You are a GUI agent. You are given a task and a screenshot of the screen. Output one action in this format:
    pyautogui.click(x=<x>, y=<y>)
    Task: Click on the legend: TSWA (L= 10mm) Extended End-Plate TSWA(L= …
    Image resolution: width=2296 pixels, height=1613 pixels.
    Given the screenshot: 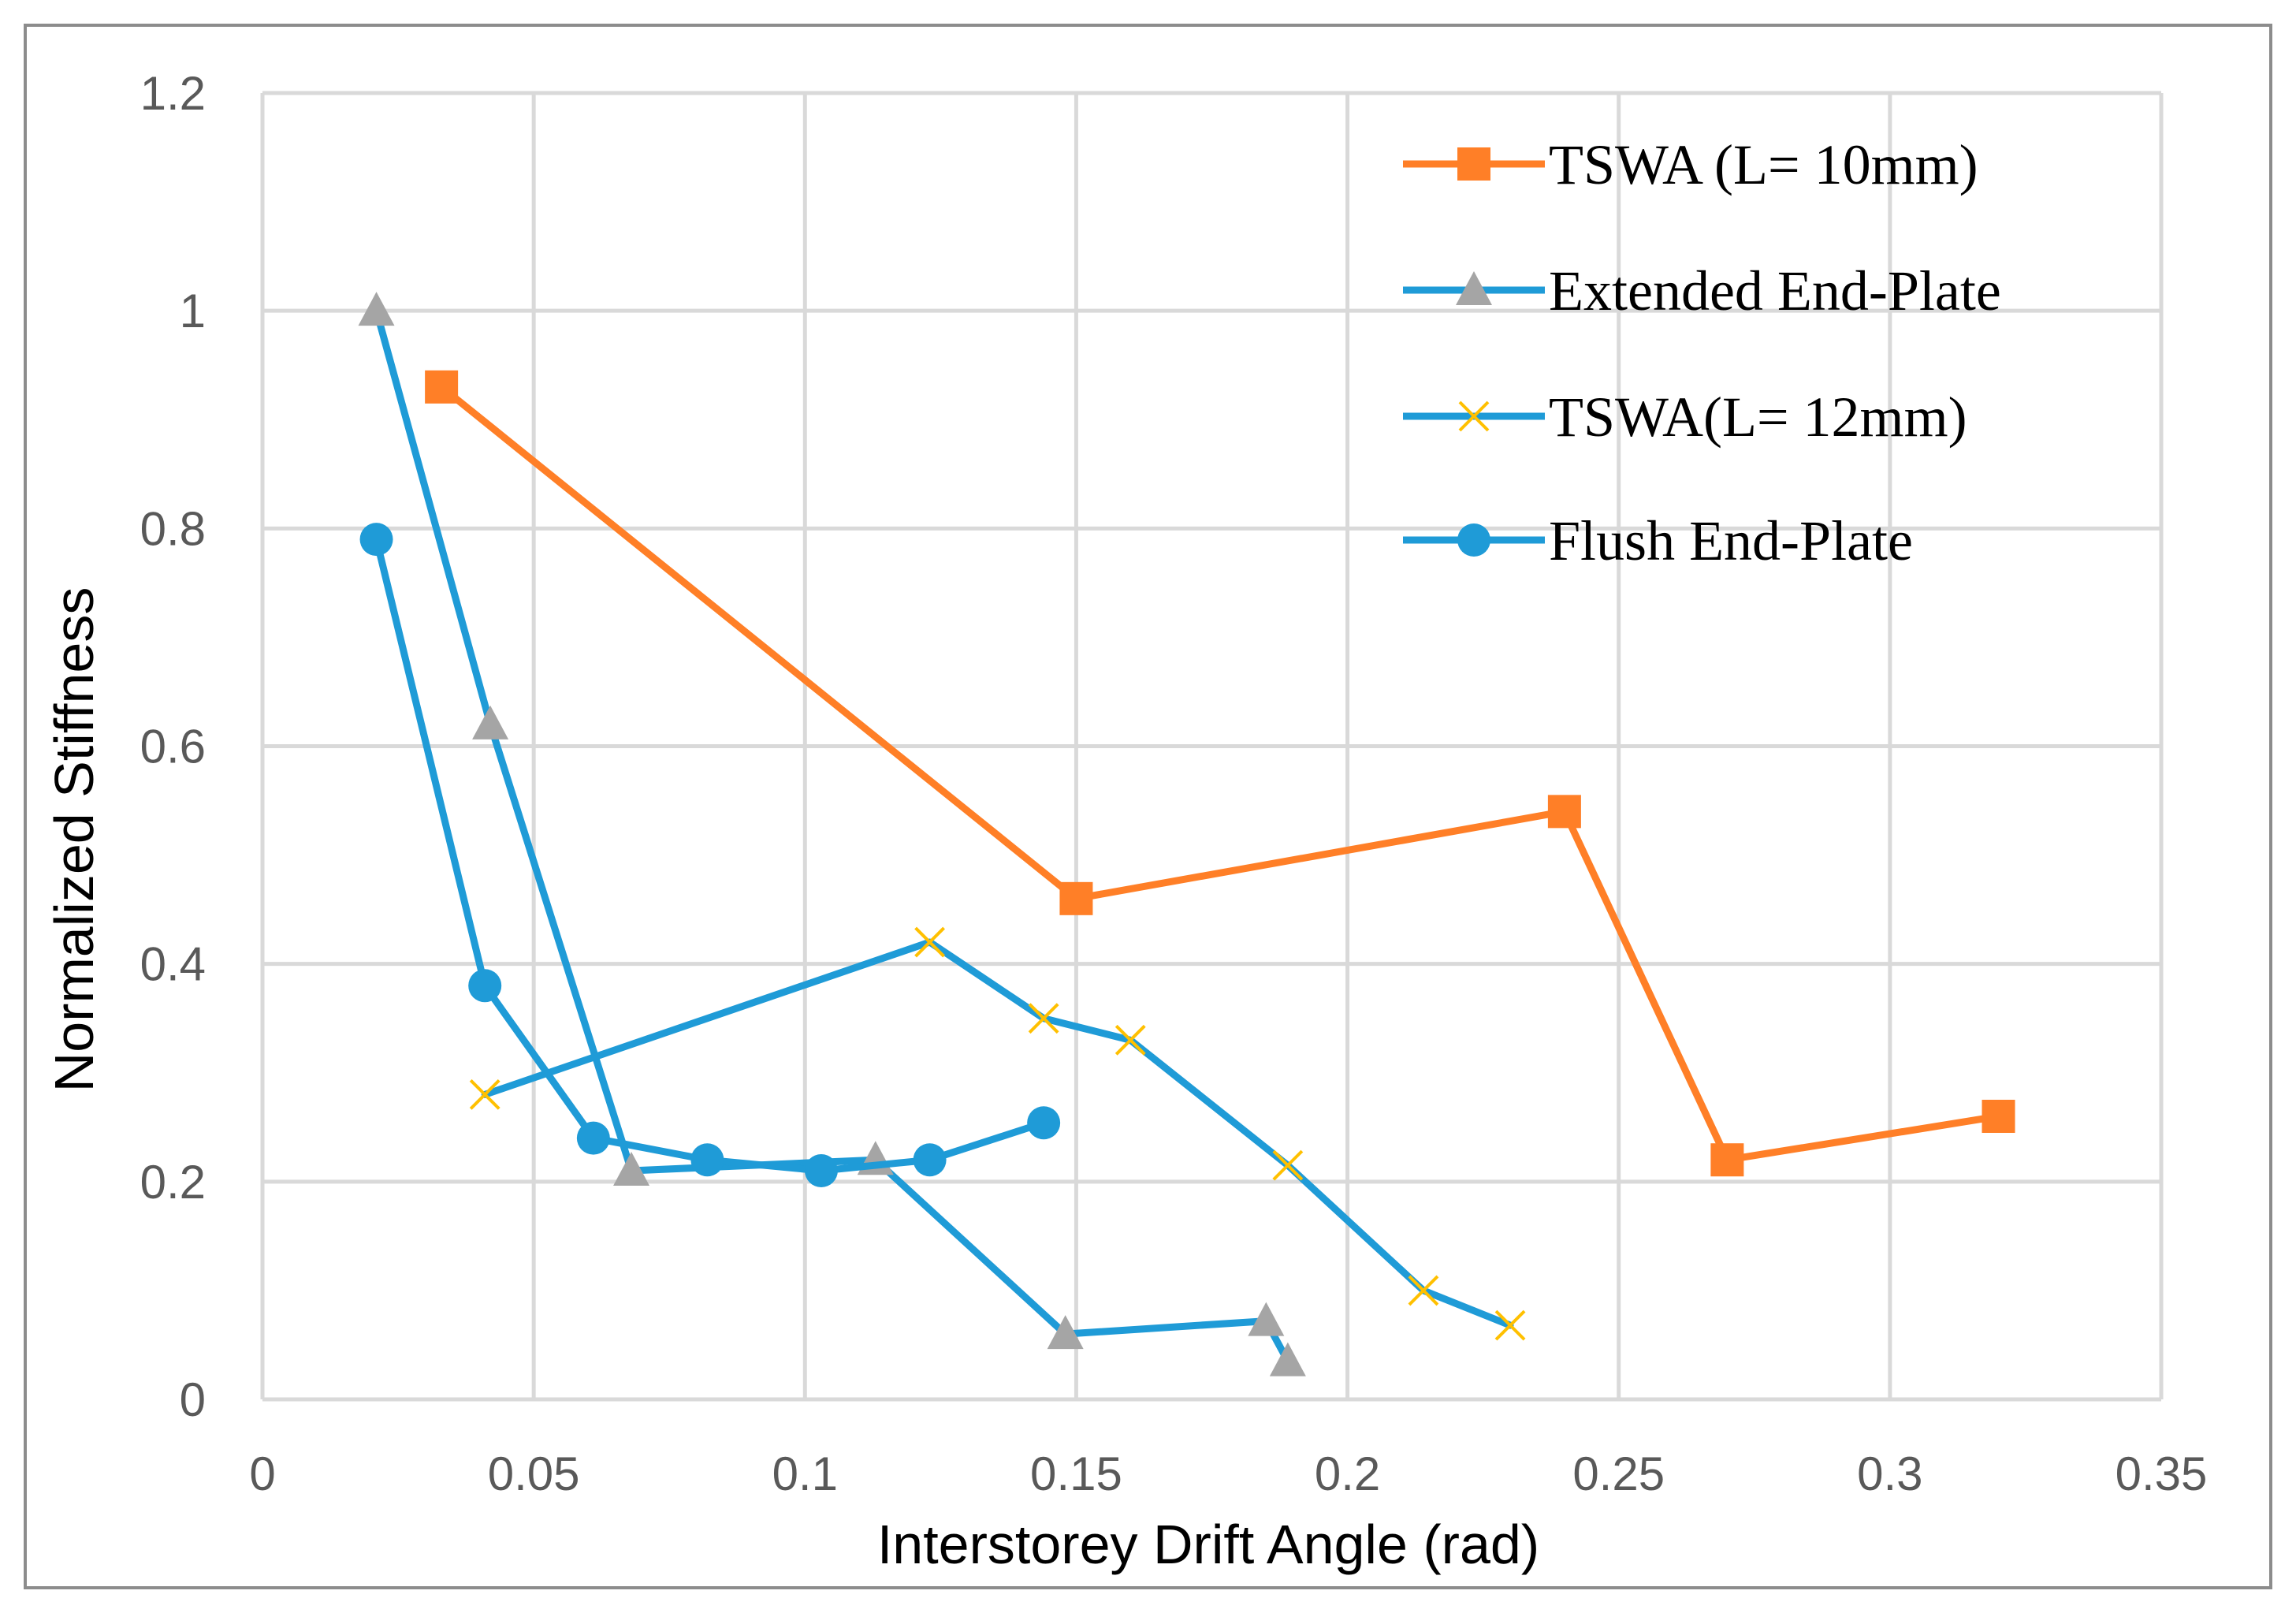 What is the action you would take?
    pyautogui.click(x=1702, y=352)
    